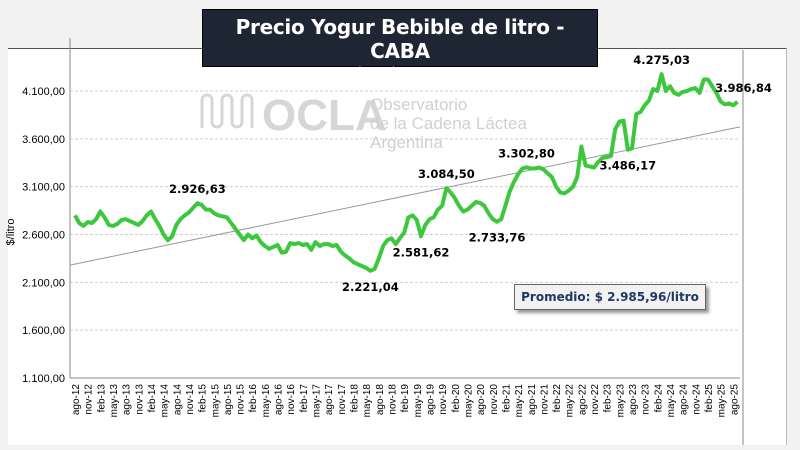  Describe the element at coordinates (43, 331) in the screenshot. I see `y-tick-label: 1.600,00` at that location.